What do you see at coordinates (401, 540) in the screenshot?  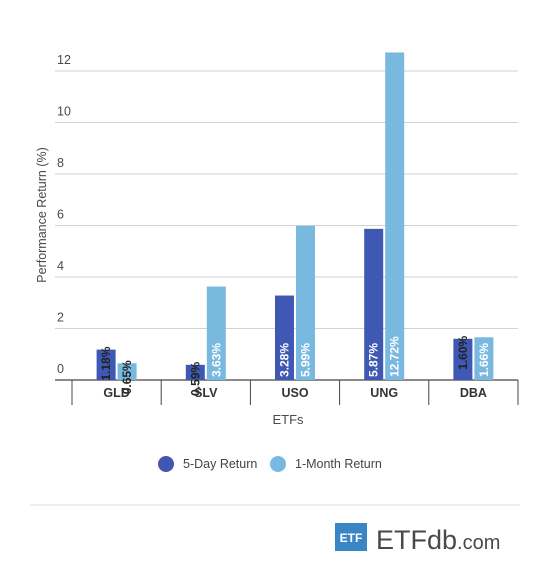 I see `logo-wordmark-etf: ETF` at bounding box center [401, 540].